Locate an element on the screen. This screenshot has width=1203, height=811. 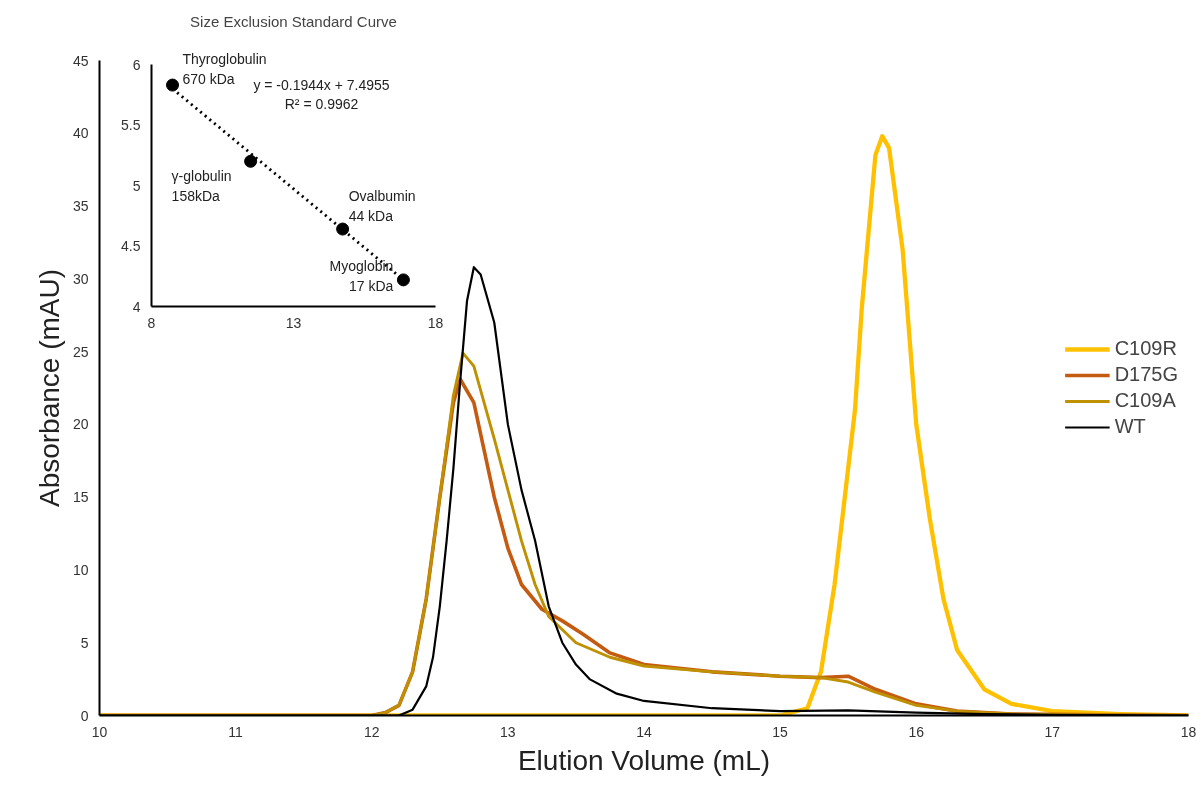
legend-label: WT is located at coordinates (1130, 426).